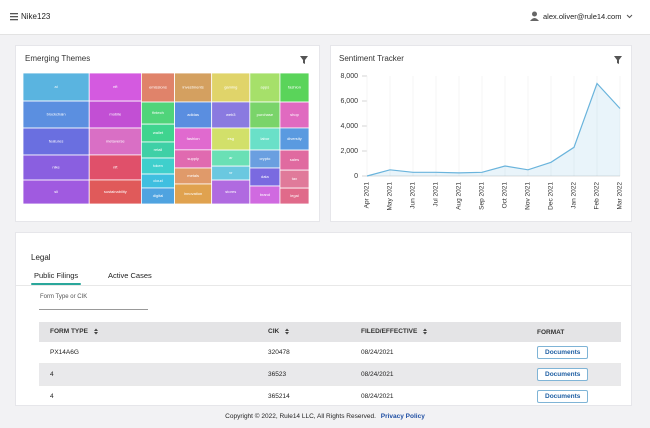 This screenshot has height=428, width=650. What do you see at coordinates (231, 138) in the screenshot?
I see `tile-label: esg` at bounding box center [231, 138].